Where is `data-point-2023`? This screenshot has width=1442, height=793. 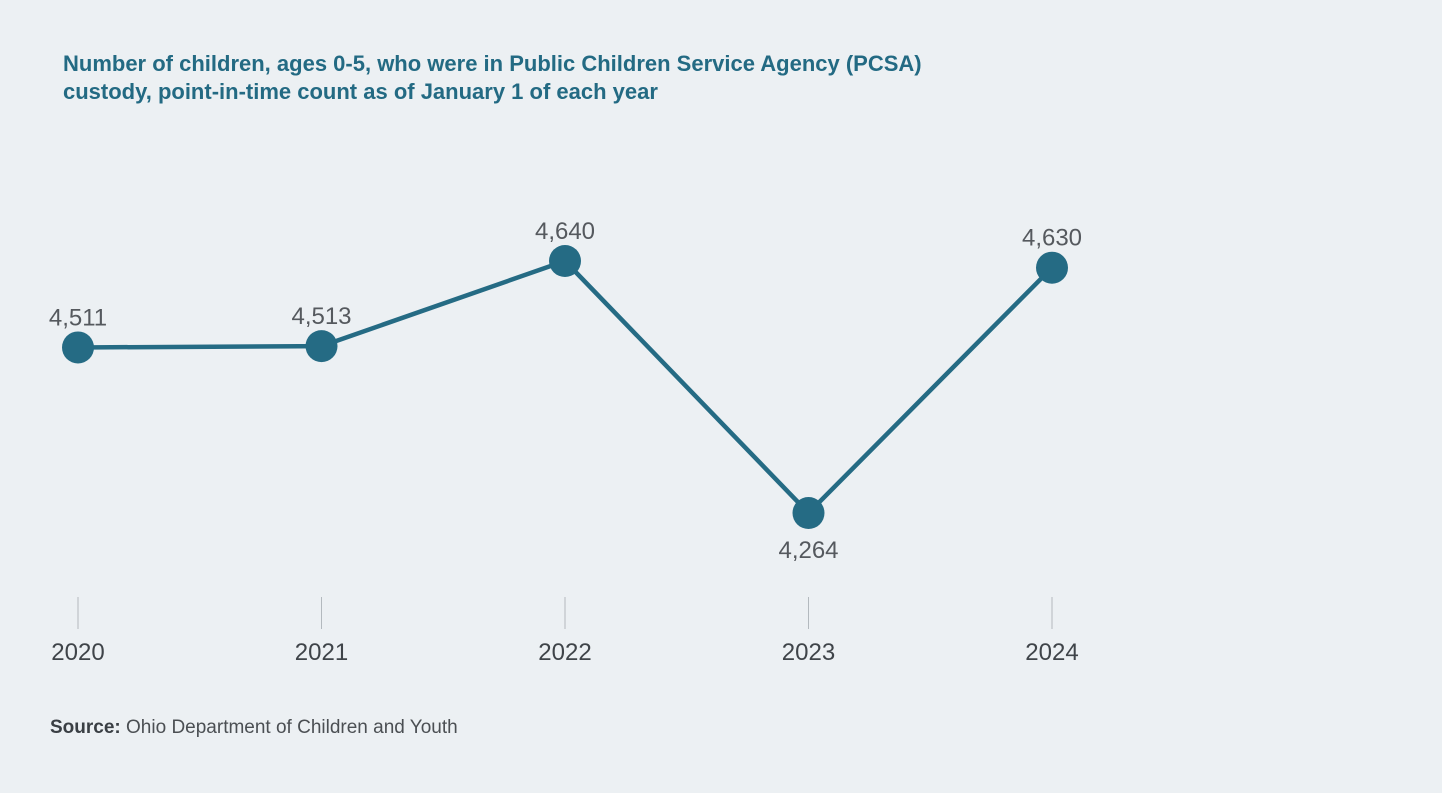 data-point-2023 is located at coordinates (808, 513).